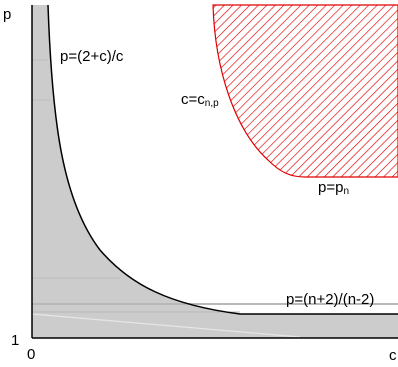 The image size is (398, 367). What do you see at coordinates (346, 191) in the screenshot?
I see `boundary-p-label-sub: n` at bounding box center [346, 191].